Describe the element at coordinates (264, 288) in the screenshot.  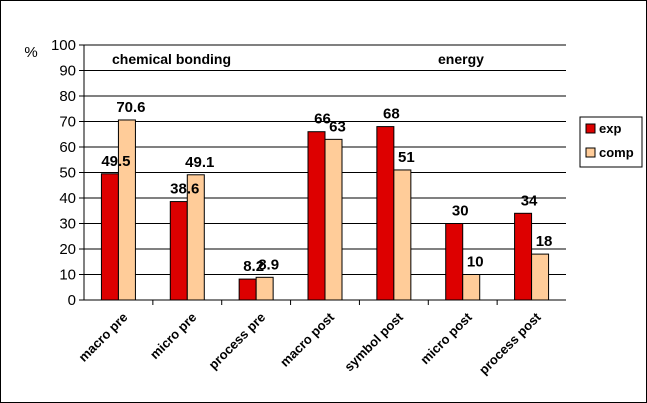
I see `bar-comp-process-pre` at that location.